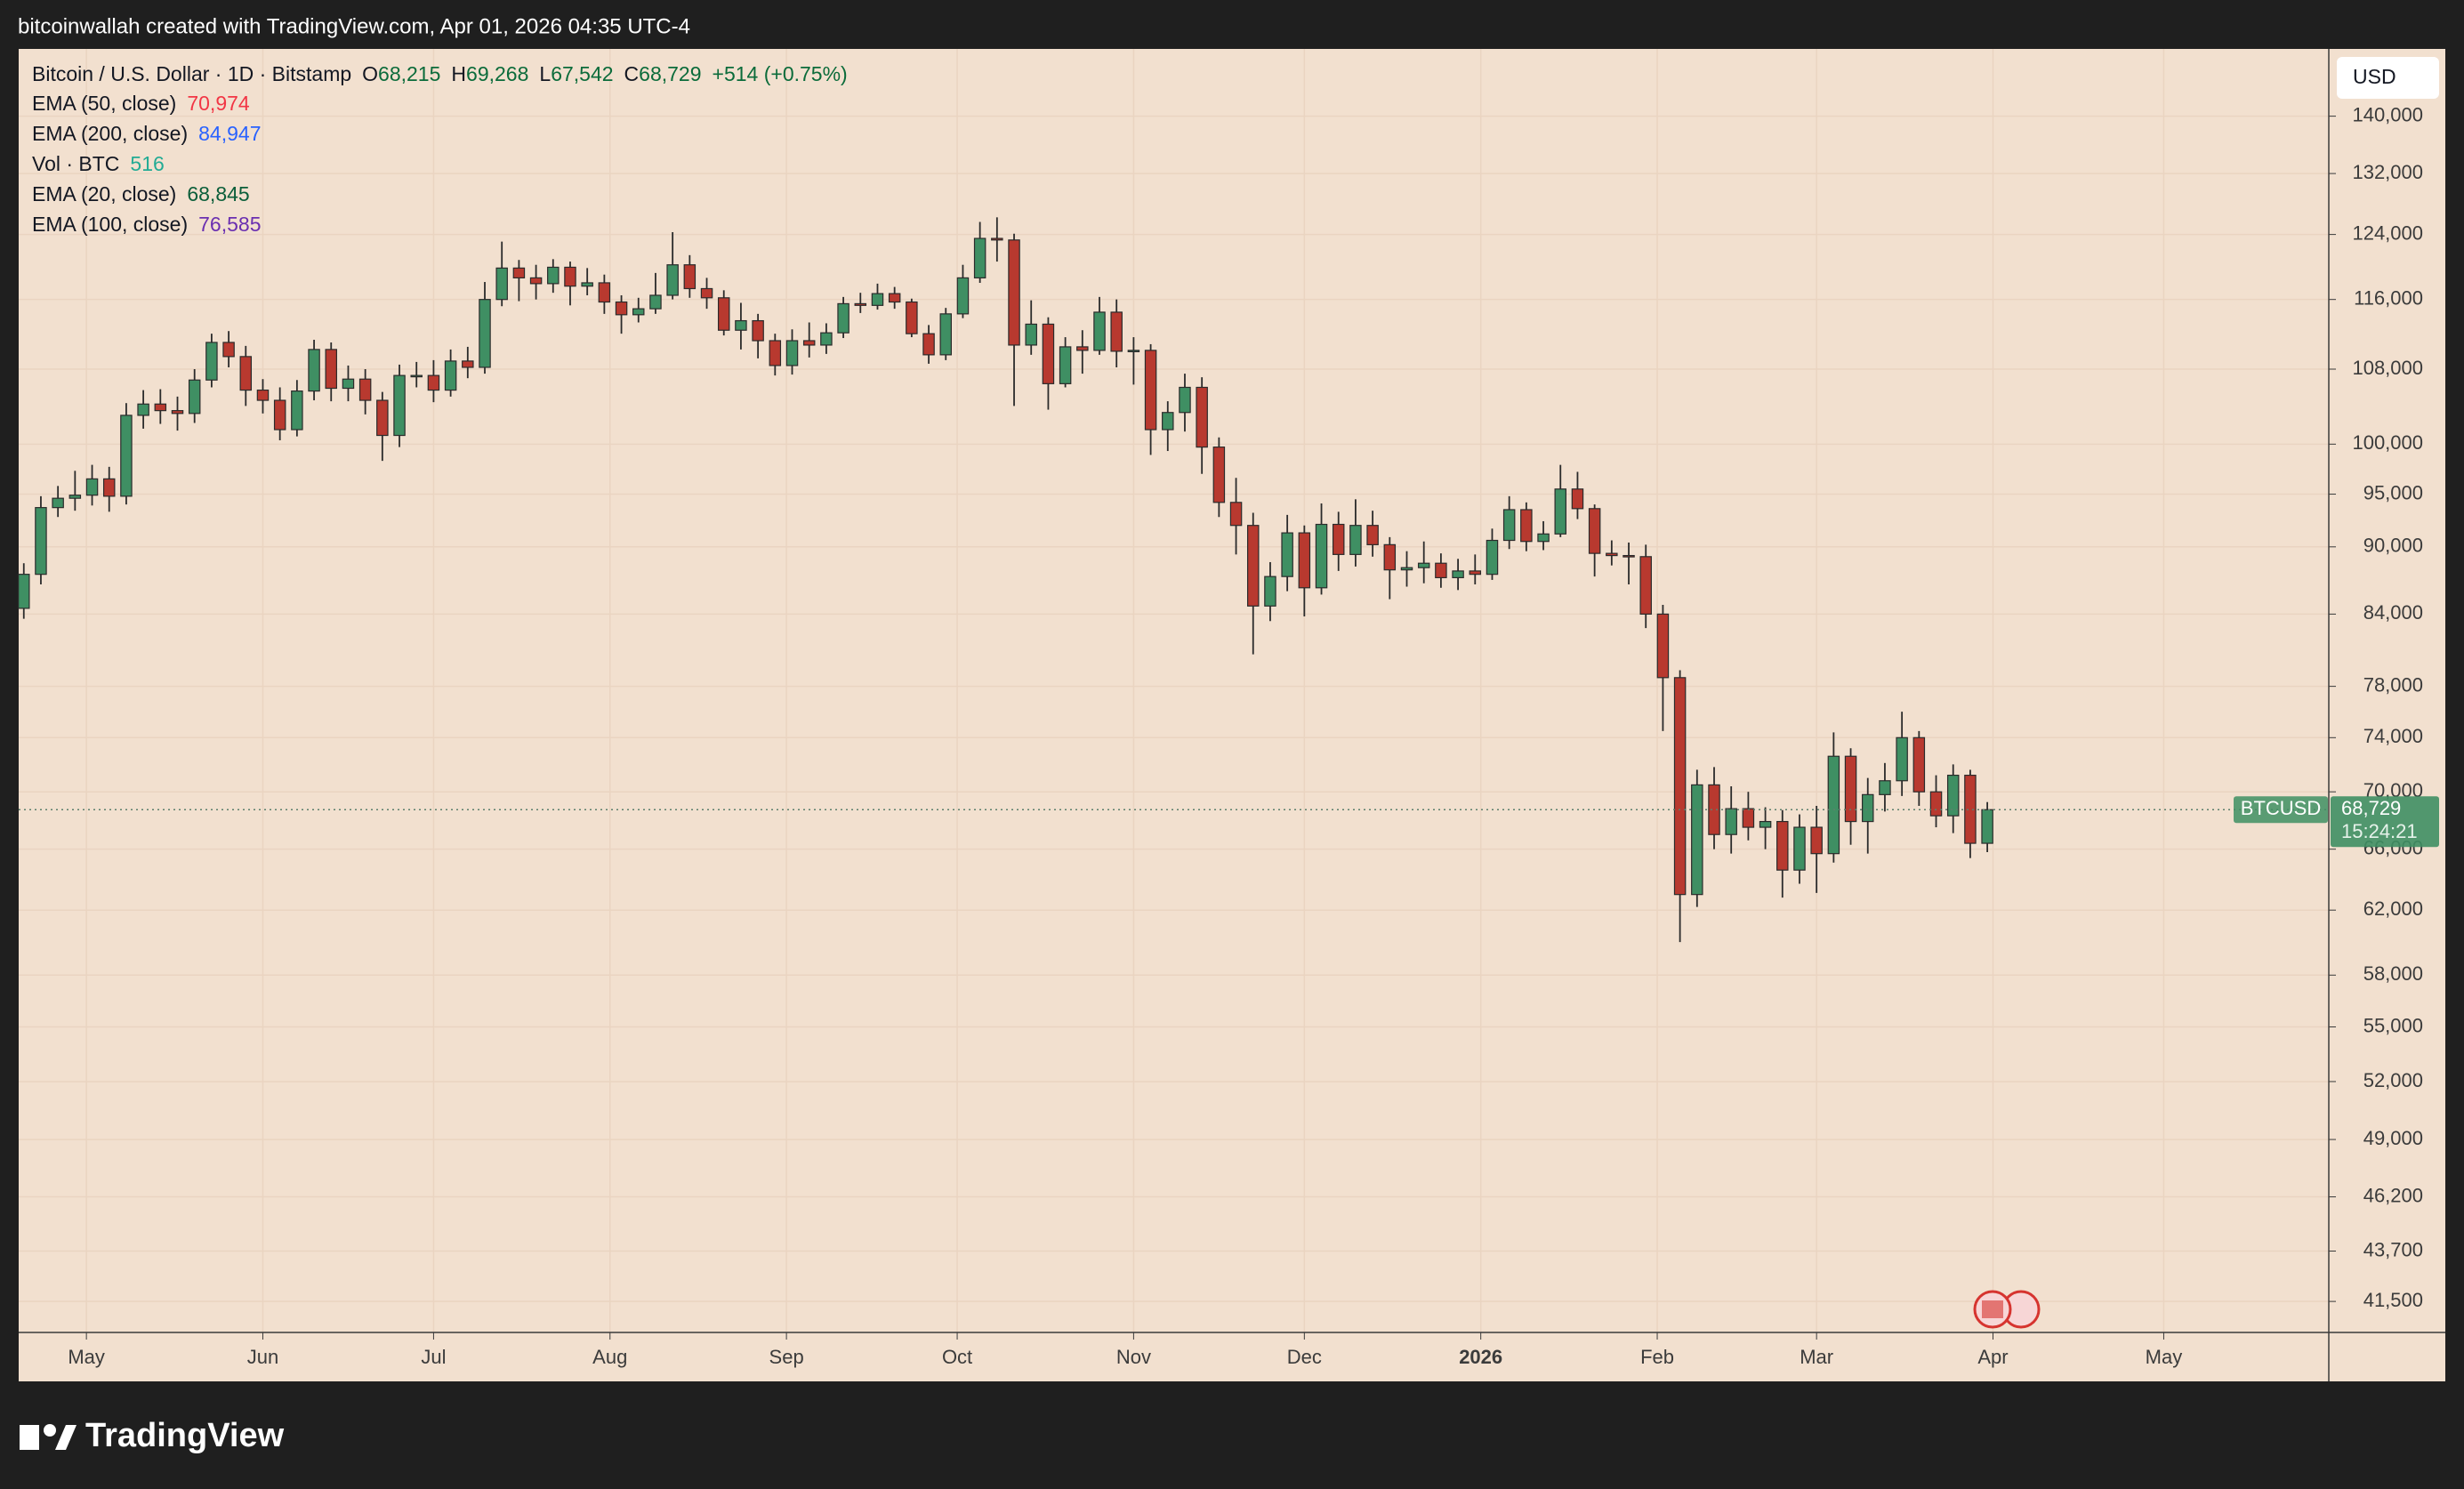 The width and height of the screenshot is (2464, 1489). Describe the element at coordinates (2007, 1309) in the screenshot. I see `event-icons` at that location.